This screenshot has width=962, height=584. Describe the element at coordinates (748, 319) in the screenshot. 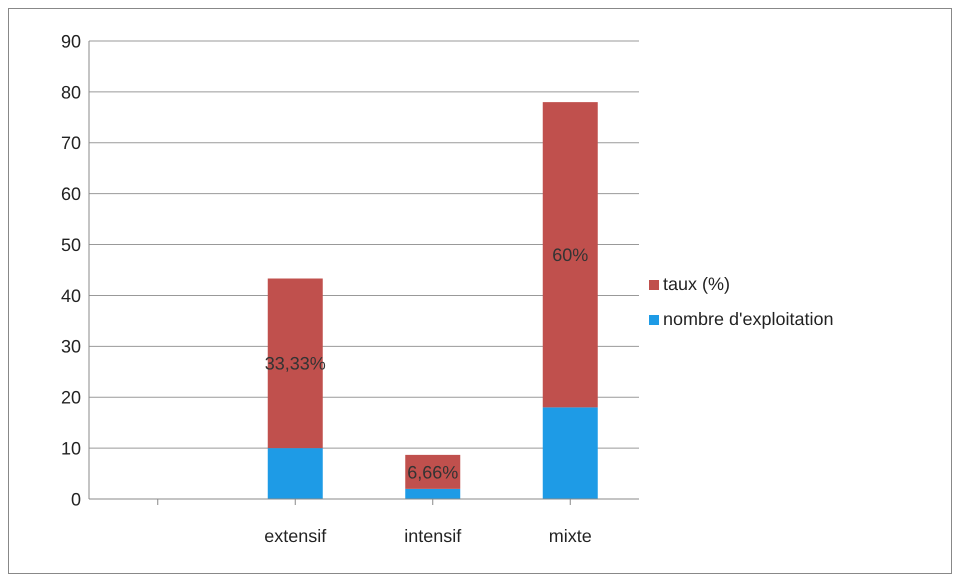

I see `legend-label: nombre d'exploitation` at that location.